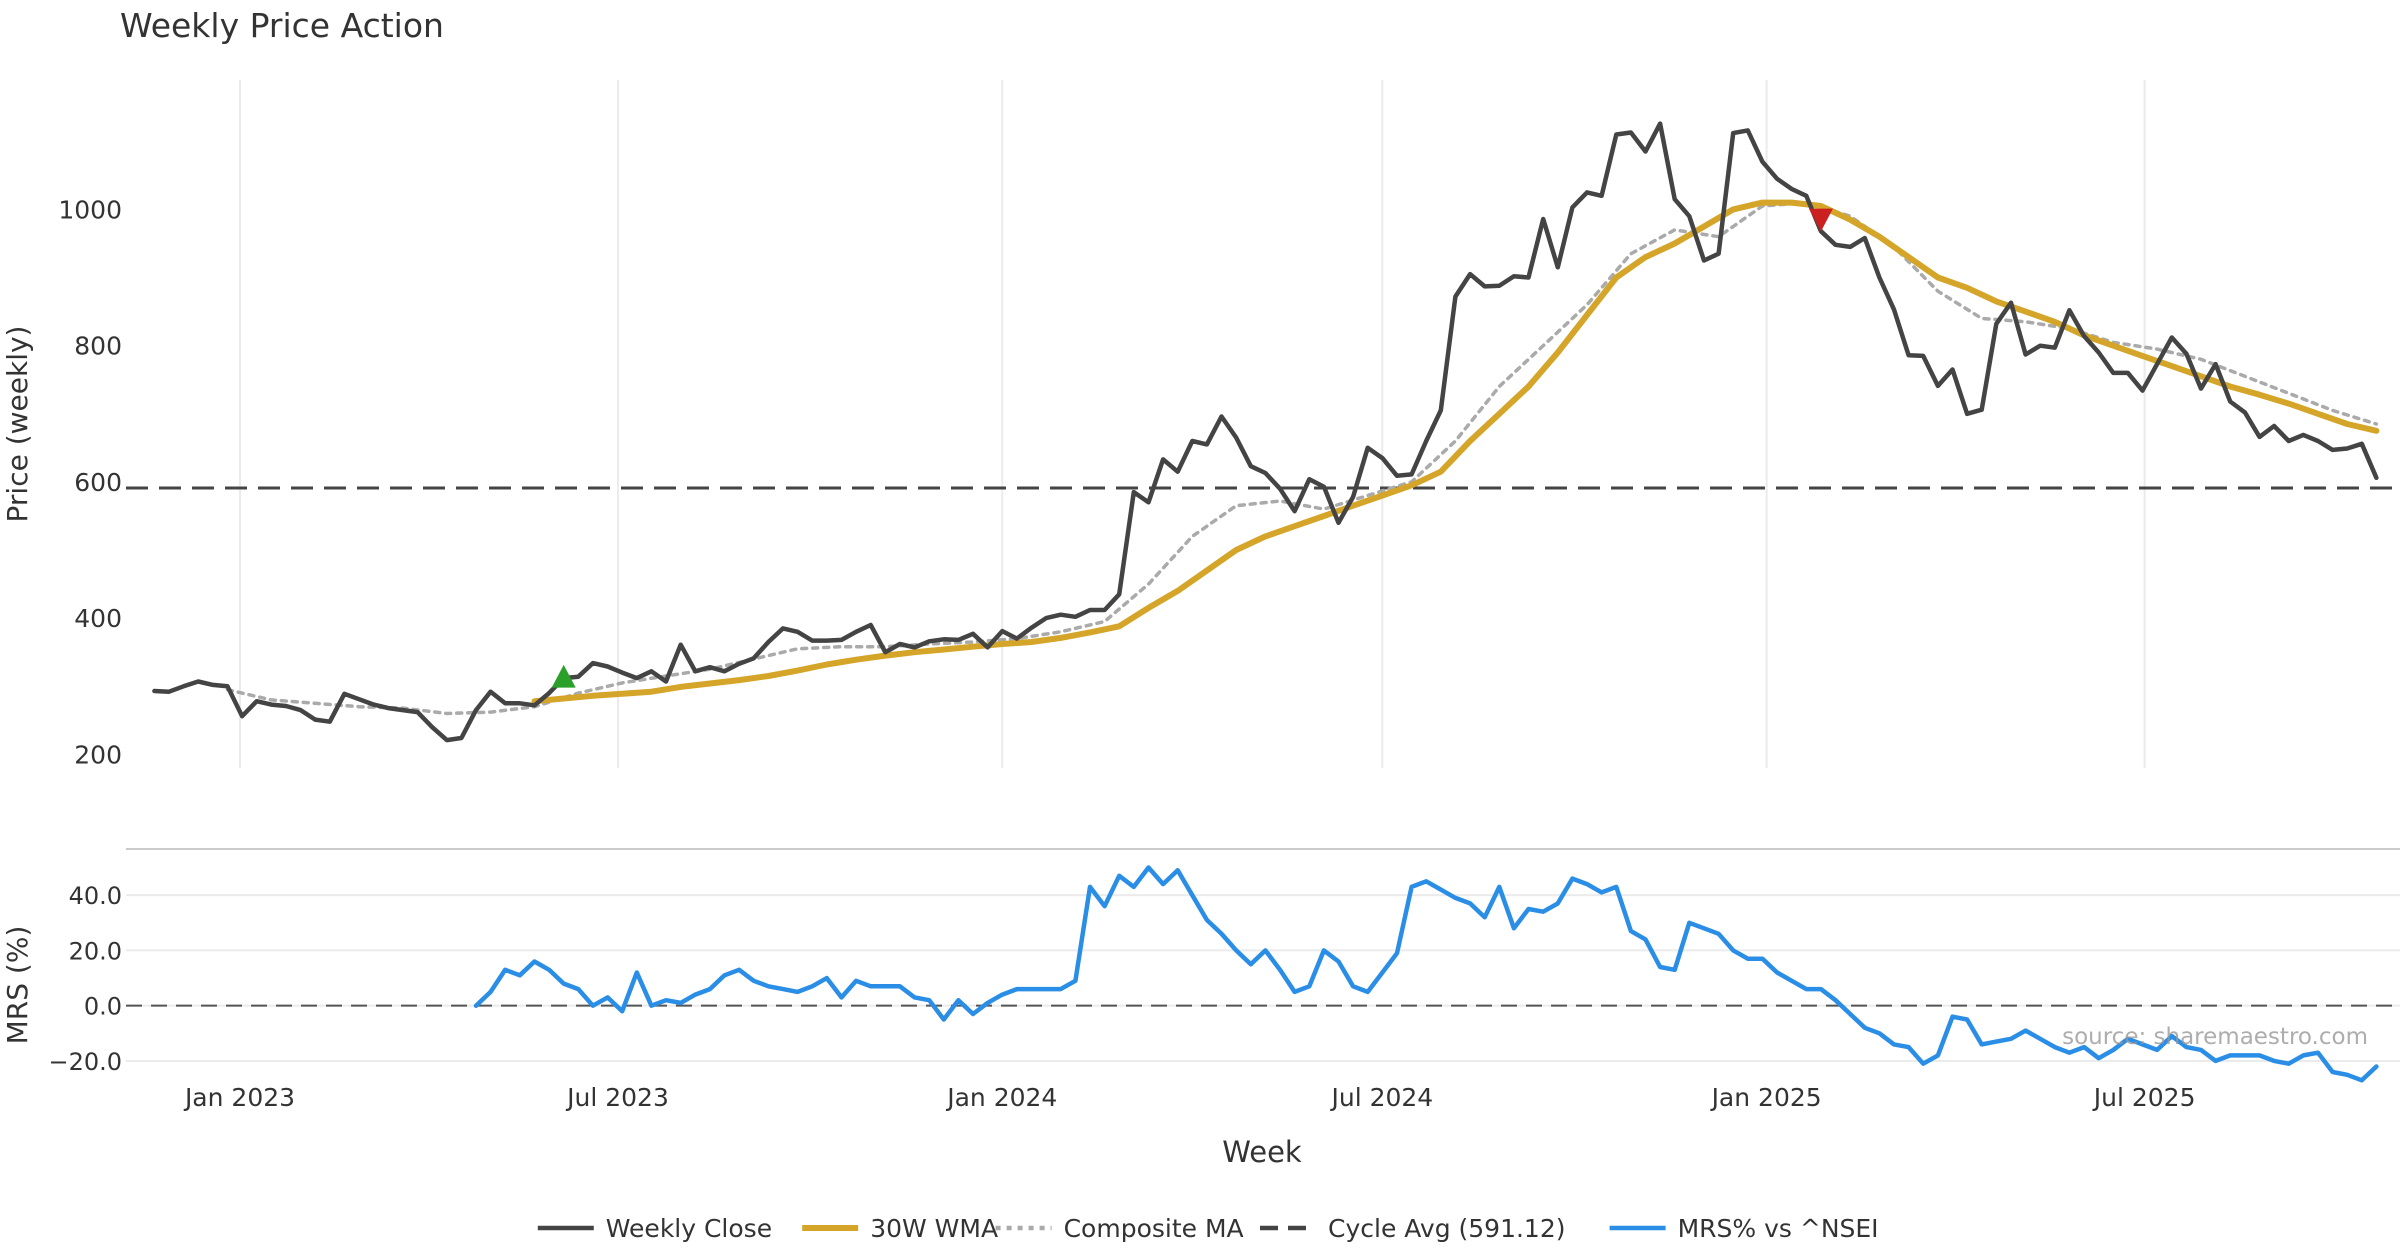 The image size is (2400, 1260). I want to click on legend-label: MRS% vs ^NSEI, so click(1778, 1228).